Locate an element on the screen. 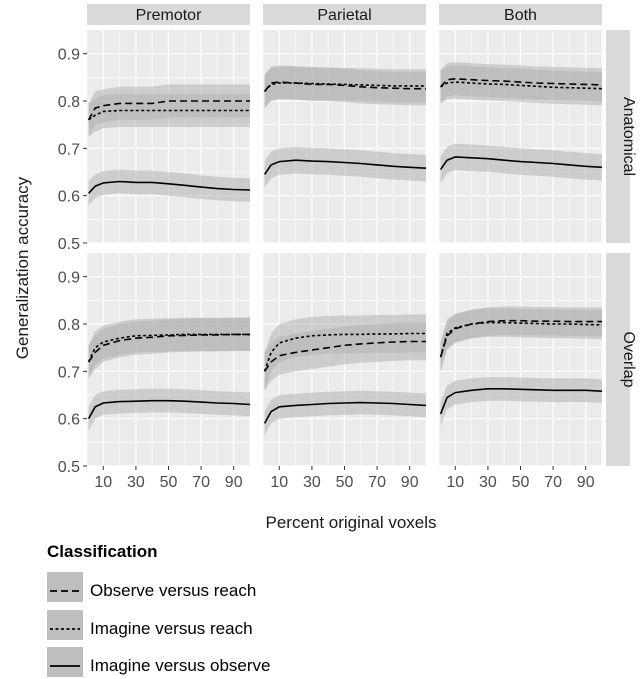 This screenshot has height=679, width=641. legend-key-observe-versus-reach is located at coordinates (65, 587).